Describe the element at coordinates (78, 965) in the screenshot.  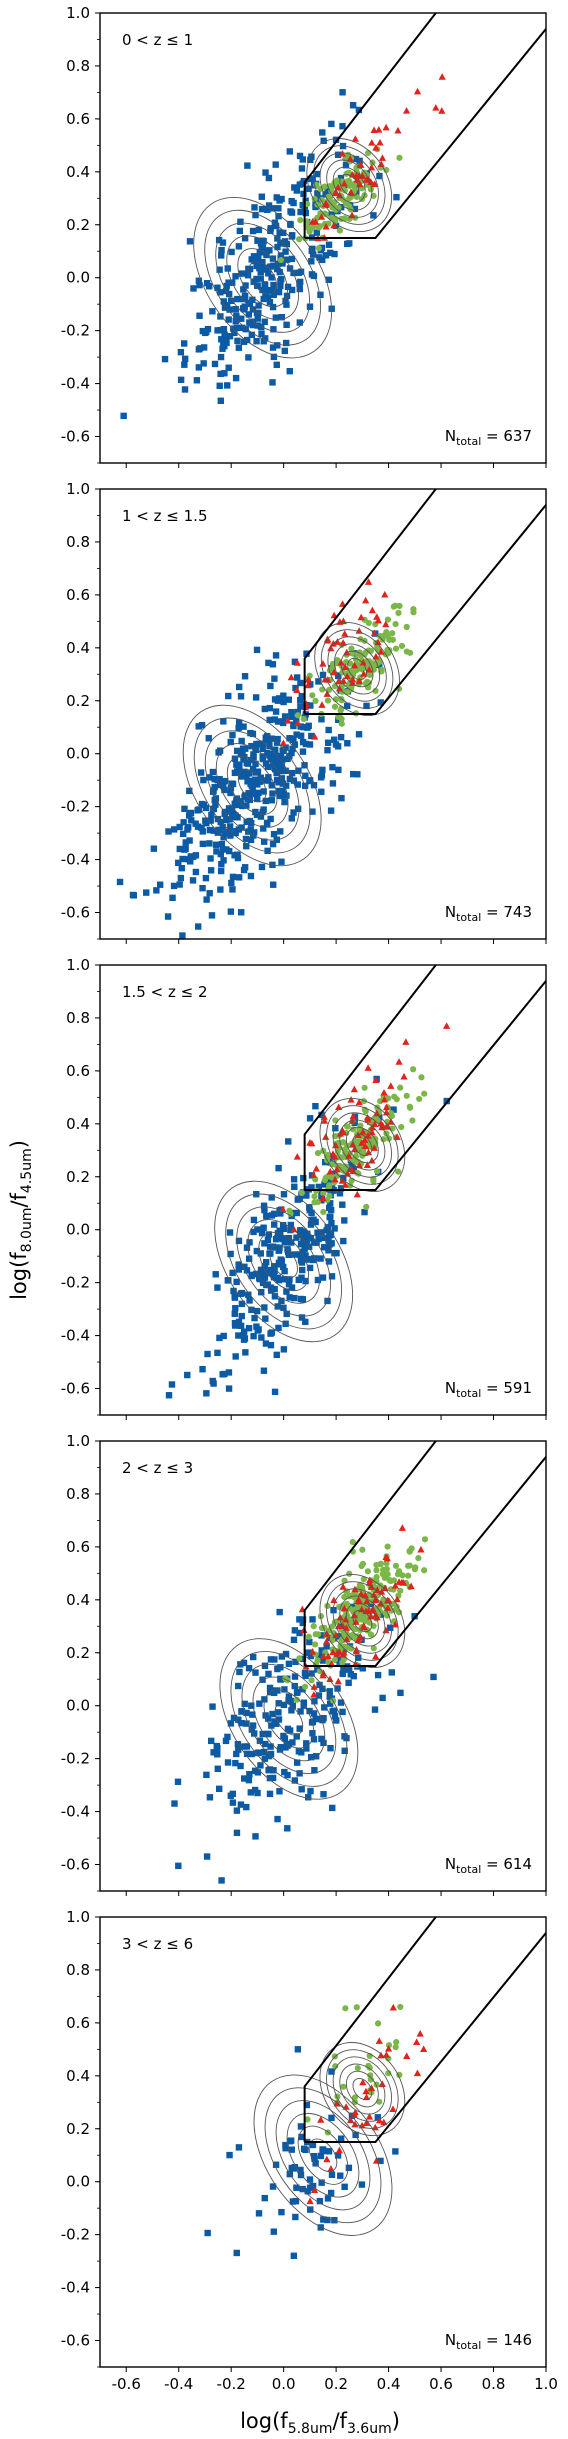
I see `y-tick-label: 1.0` at that location.